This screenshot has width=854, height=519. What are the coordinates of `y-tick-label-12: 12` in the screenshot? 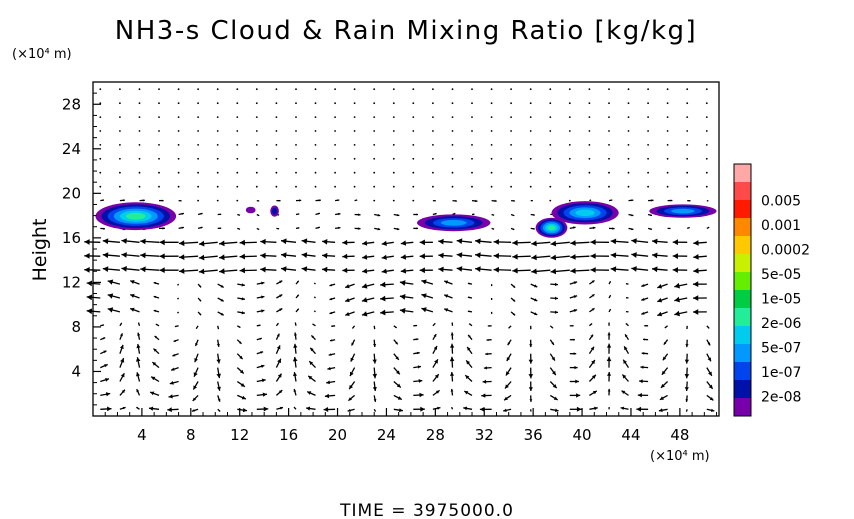 It's located at (71, 282).